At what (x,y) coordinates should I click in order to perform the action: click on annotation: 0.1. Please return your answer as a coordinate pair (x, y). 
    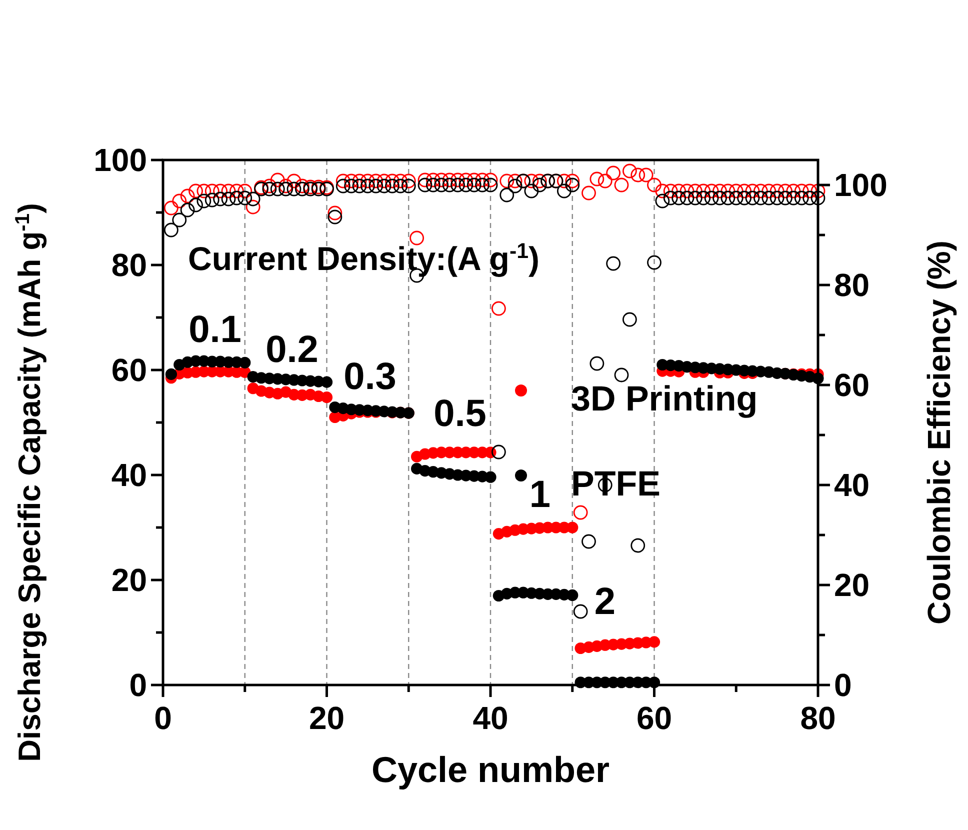
    Looking at the image, I should click on (215, 330).